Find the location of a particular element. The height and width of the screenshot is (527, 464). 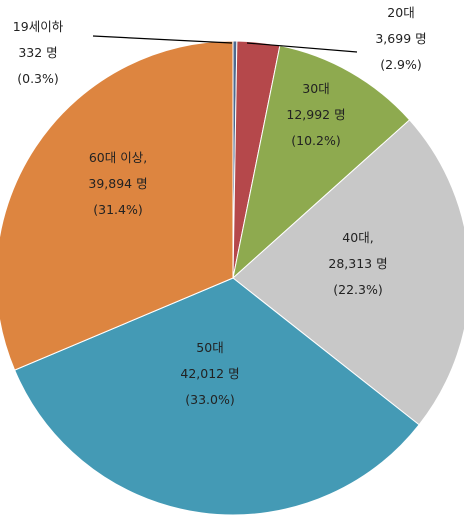

slice-percent: (0.3%) is located at coordinates (38, 78).